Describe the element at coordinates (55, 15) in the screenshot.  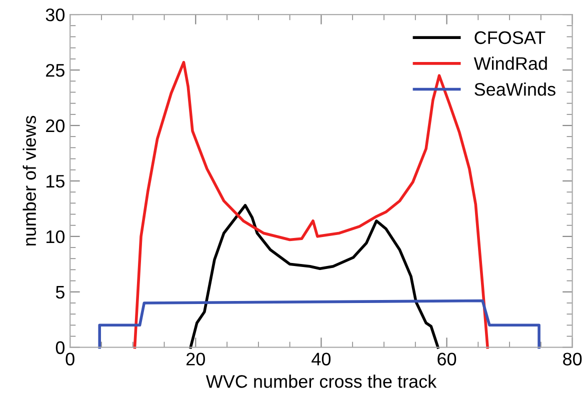
I see `y-tick-label: 30` at that location.